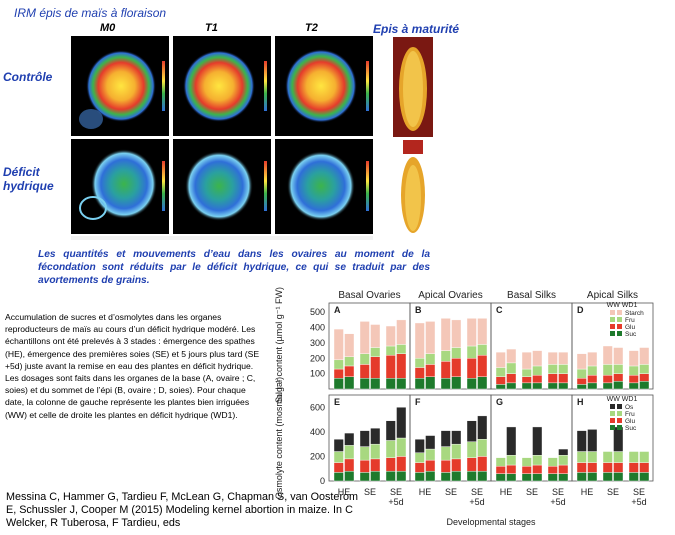  I want to click on bar-F-1-fru, so click(430, 454).